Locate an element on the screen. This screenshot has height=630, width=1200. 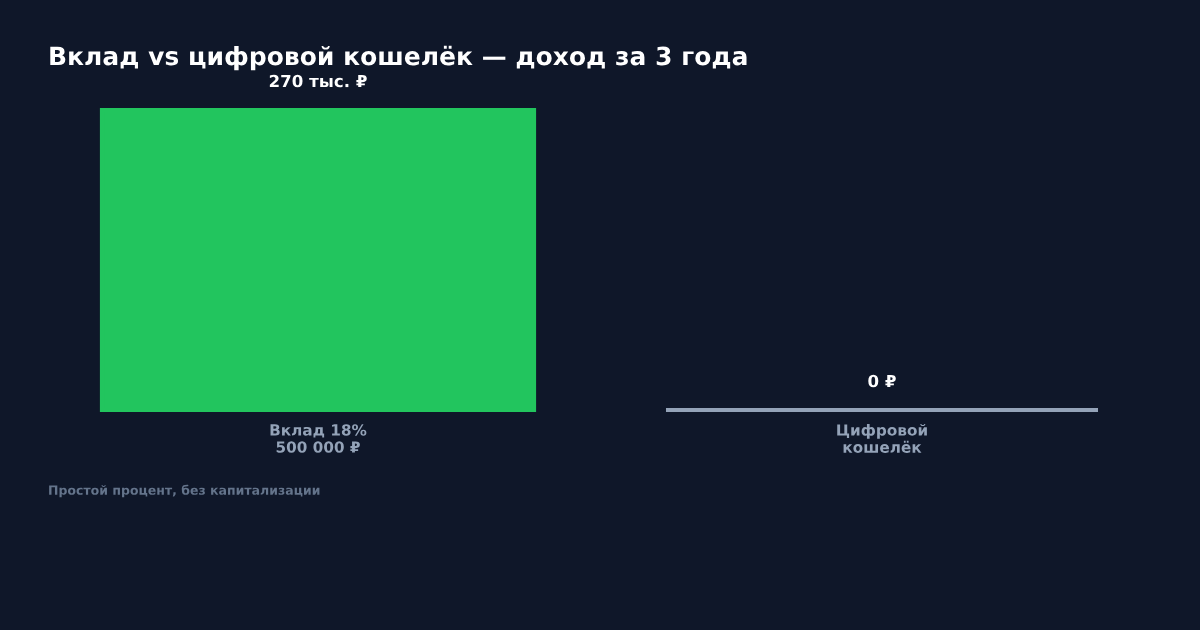
text: Простой процент, без капитализации is located at coordinates (184, 491).